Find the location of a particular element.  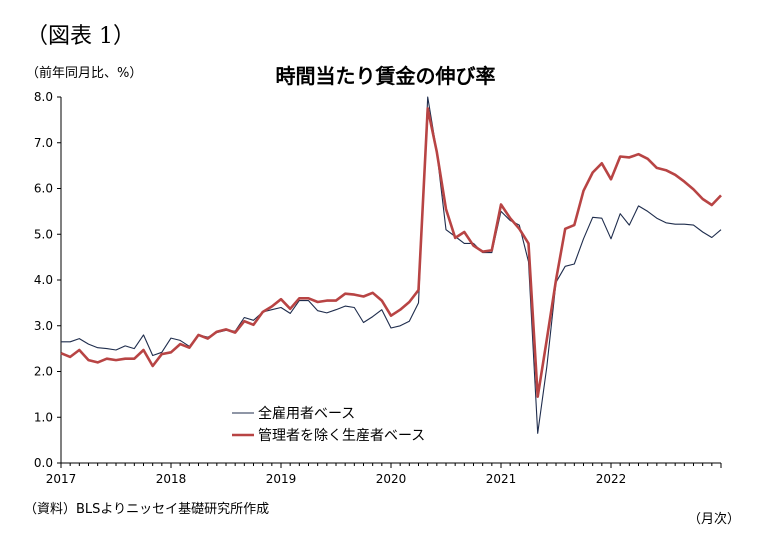

y-tick-label: 5.0 is located at coordinates (43, 234).